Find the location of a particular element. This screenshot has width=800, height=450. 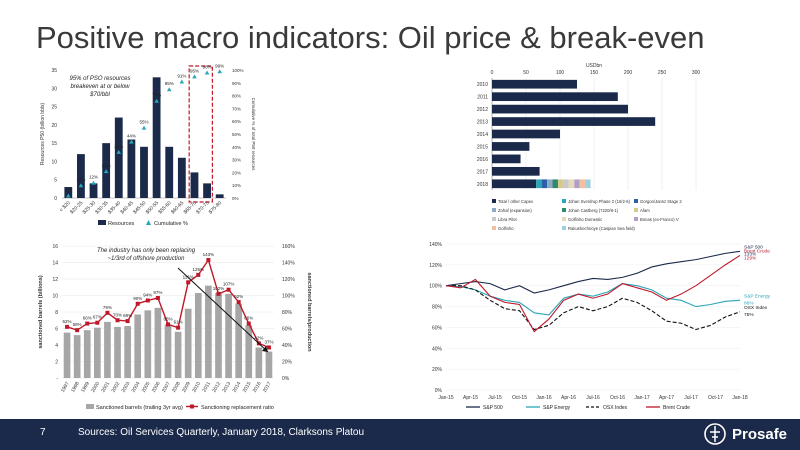

ratio-data-label: 42% is located at coordinates (258, 337).